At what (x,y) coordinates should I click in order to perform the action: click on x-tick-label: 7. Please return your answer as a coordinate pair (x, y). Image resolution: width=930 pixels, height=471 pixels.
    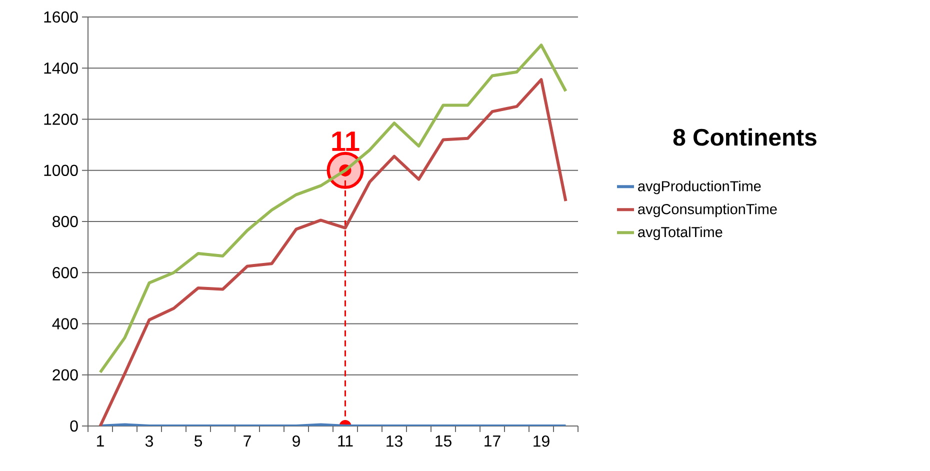
    Looking at the image, I should click on (247, 441).